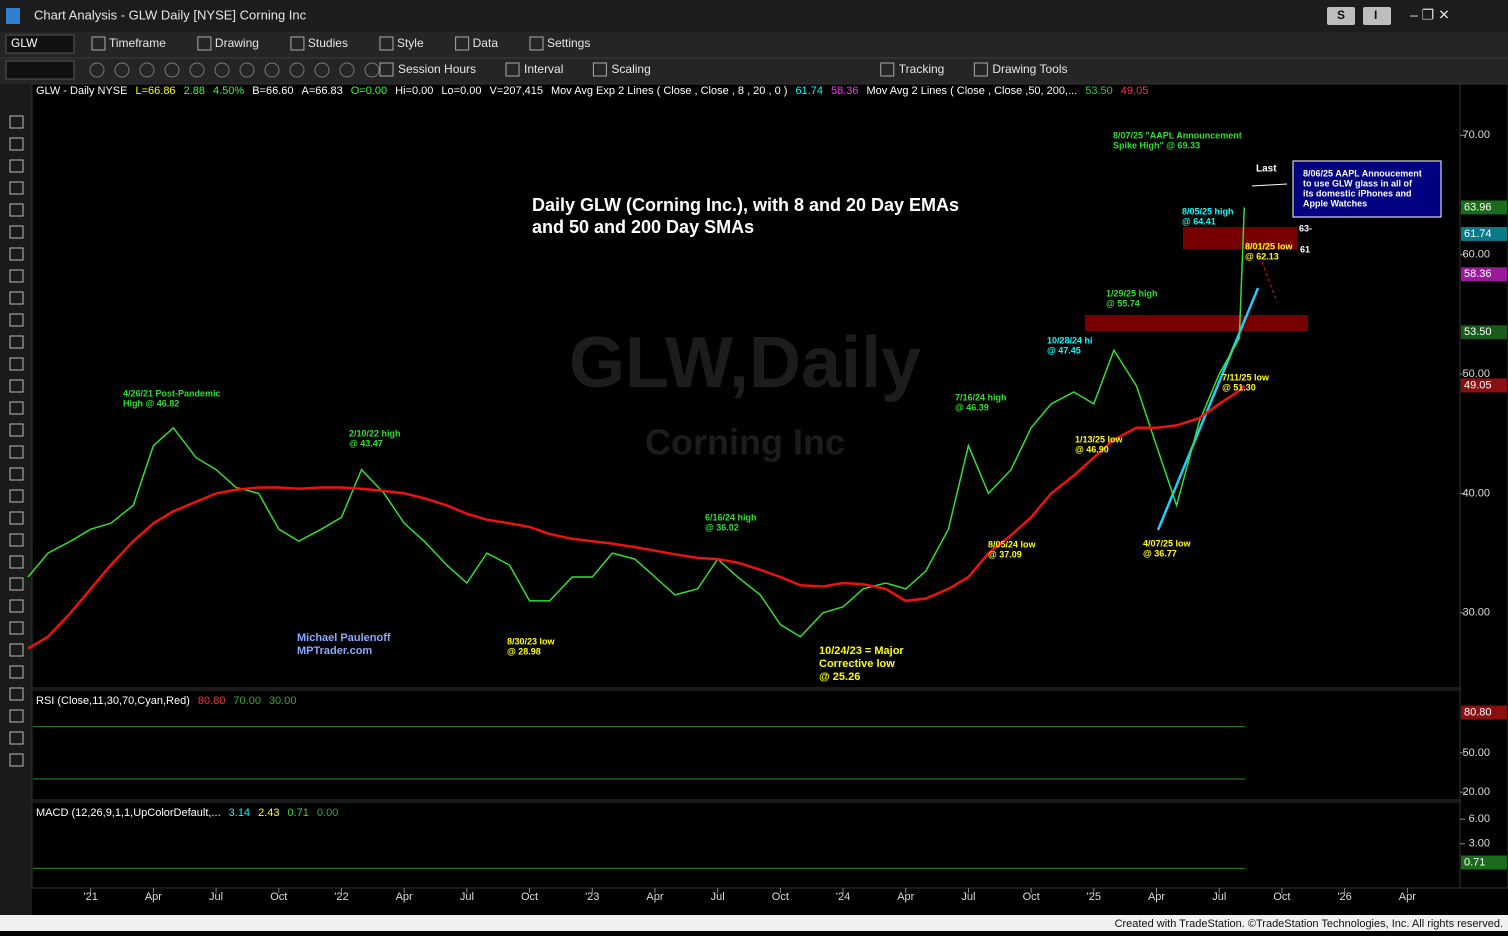 The image size is (1508, 936). What do you see at coordinates (1478, 332) in the screenshot?
I see `axis-marker-label: 53.50` at bounding box center [1478, 332].